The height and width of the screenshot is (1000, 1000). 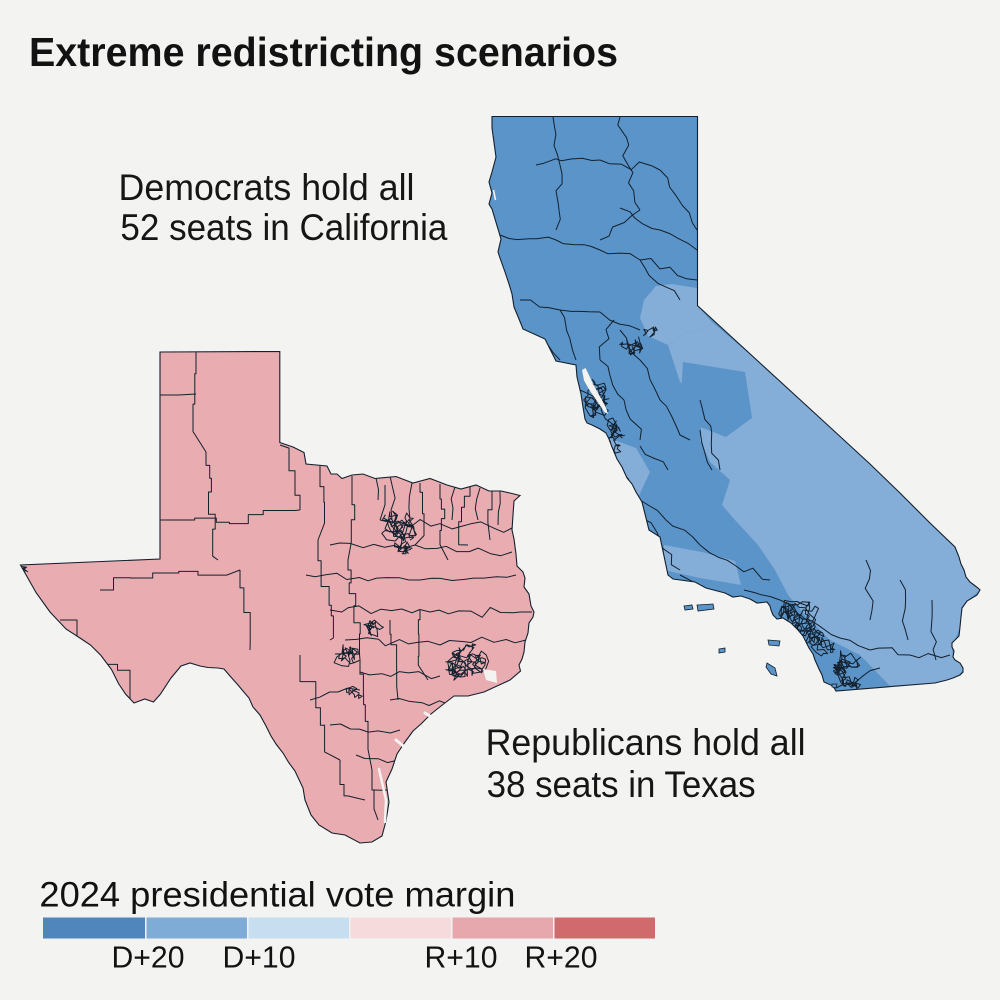 What do you see at coordinates (259, 957) in the screenshot?
I see `svg-text: D+10` at bounding box center [259, 957].